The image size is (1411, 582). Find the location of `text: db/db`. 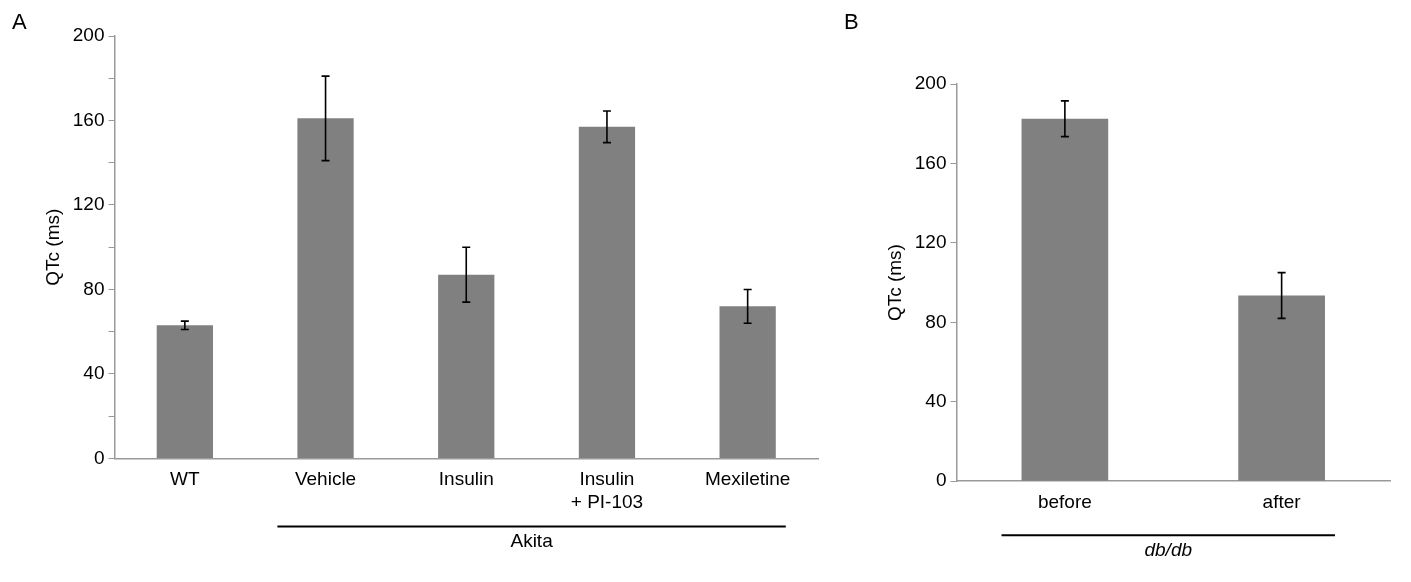

text: db/db is located at coordinates (1168, 549).